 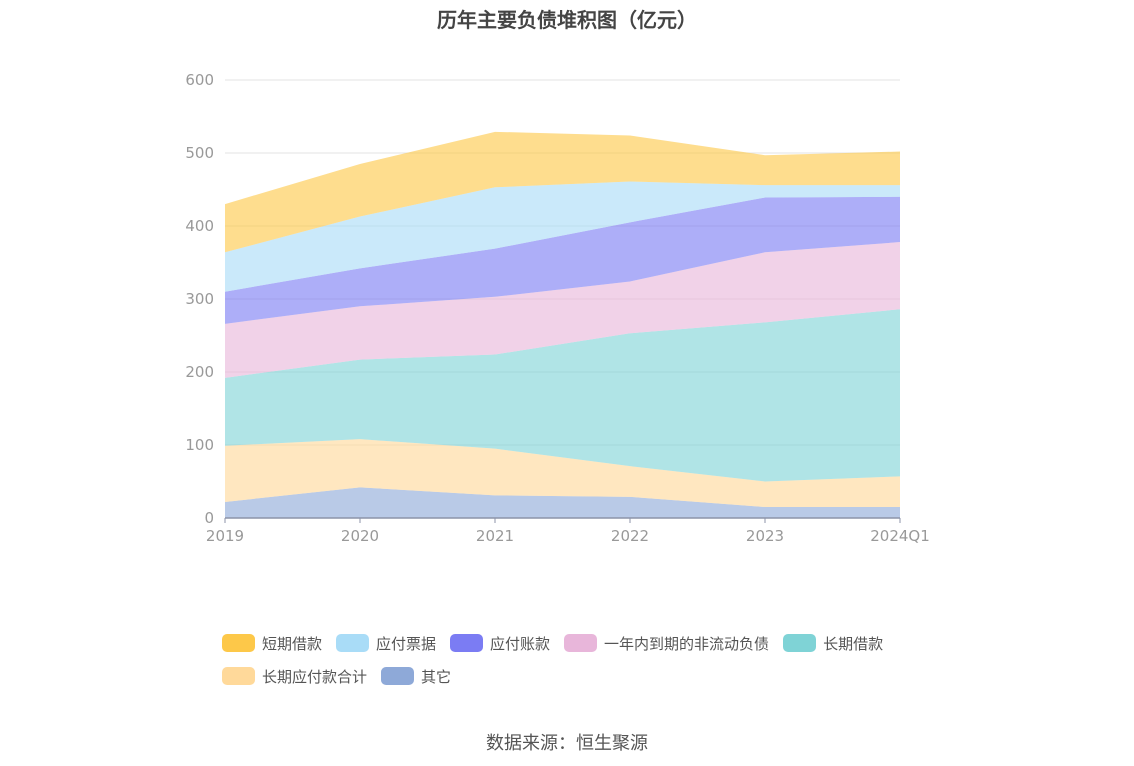 I want to click on legend-row-2: 长期应付款合计 其它, so click(x=582, y=676).